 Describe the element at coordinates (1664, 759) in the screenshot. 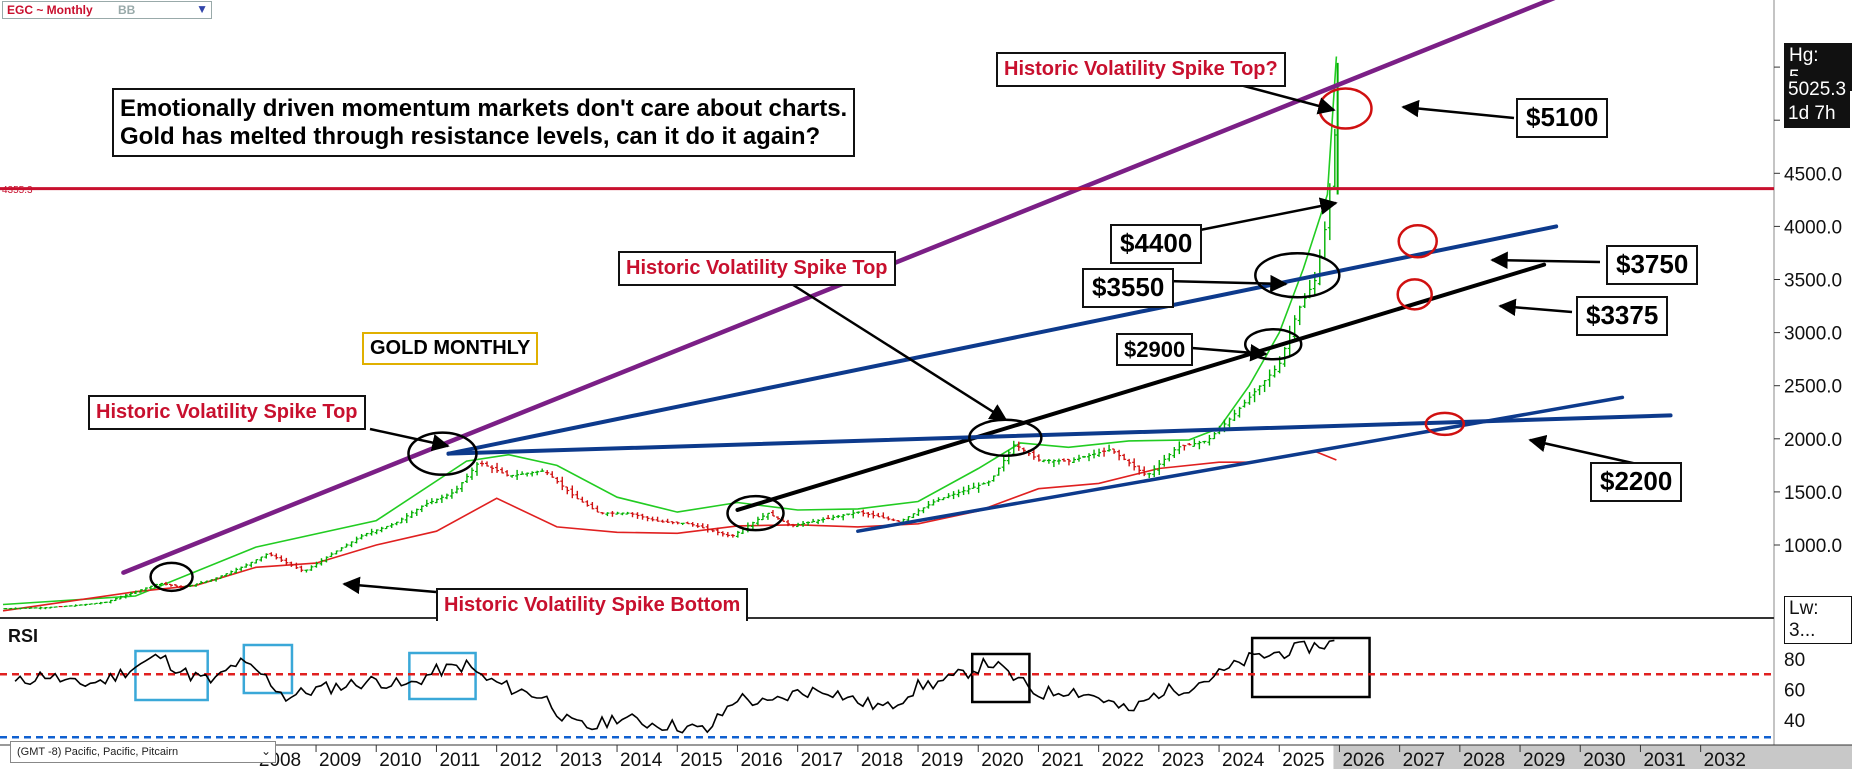

I see `year-tick-label: 2031` at that location.